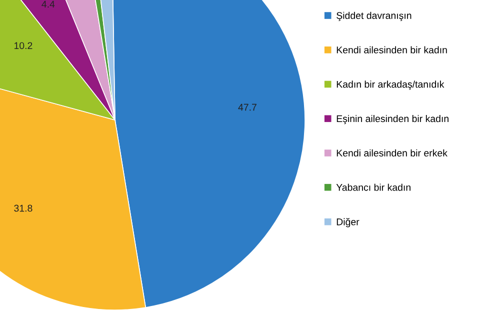 Image resolution: width=482 pixels, height=312 pixels. What do you see at coordinates (392, 152) in the screenshot?
I see `legend-label: Kendi ailesinden bir erkek` at bounding box center [392, 152].